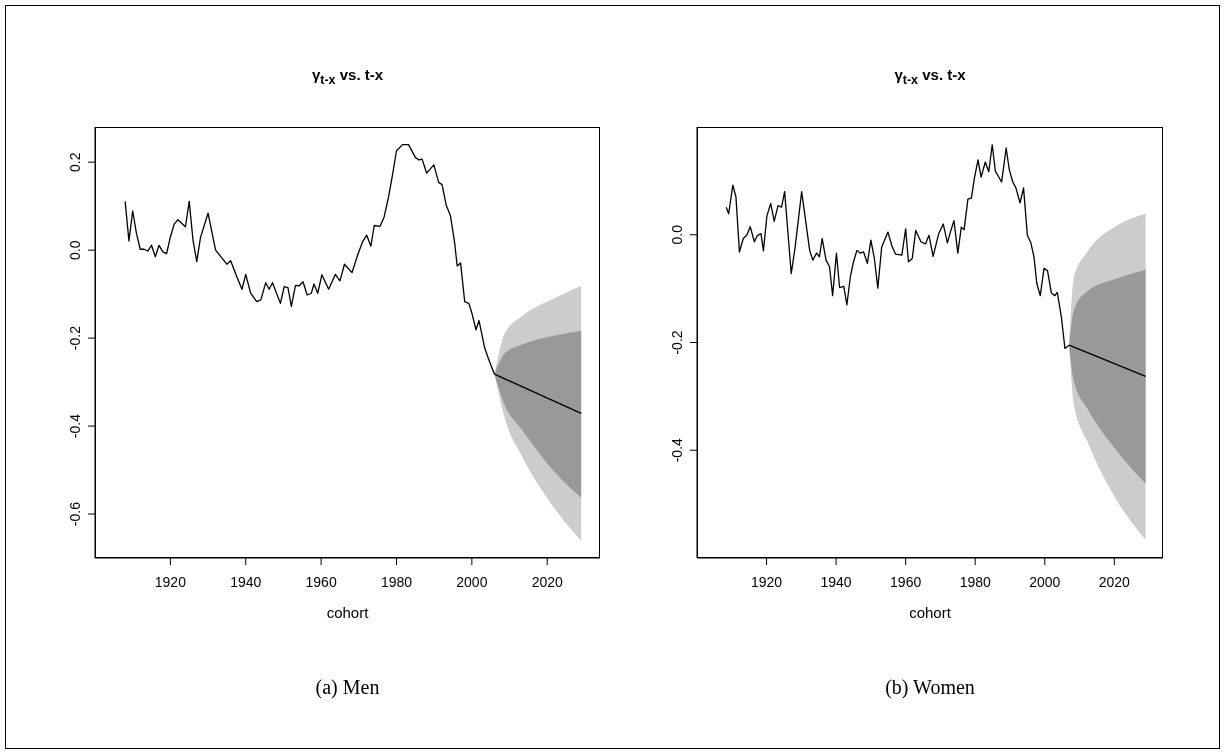 Image resolution: width=1227 pixels, height=754 pixels. I want to click on y-tick-label: 0.2, so click(75, 162).